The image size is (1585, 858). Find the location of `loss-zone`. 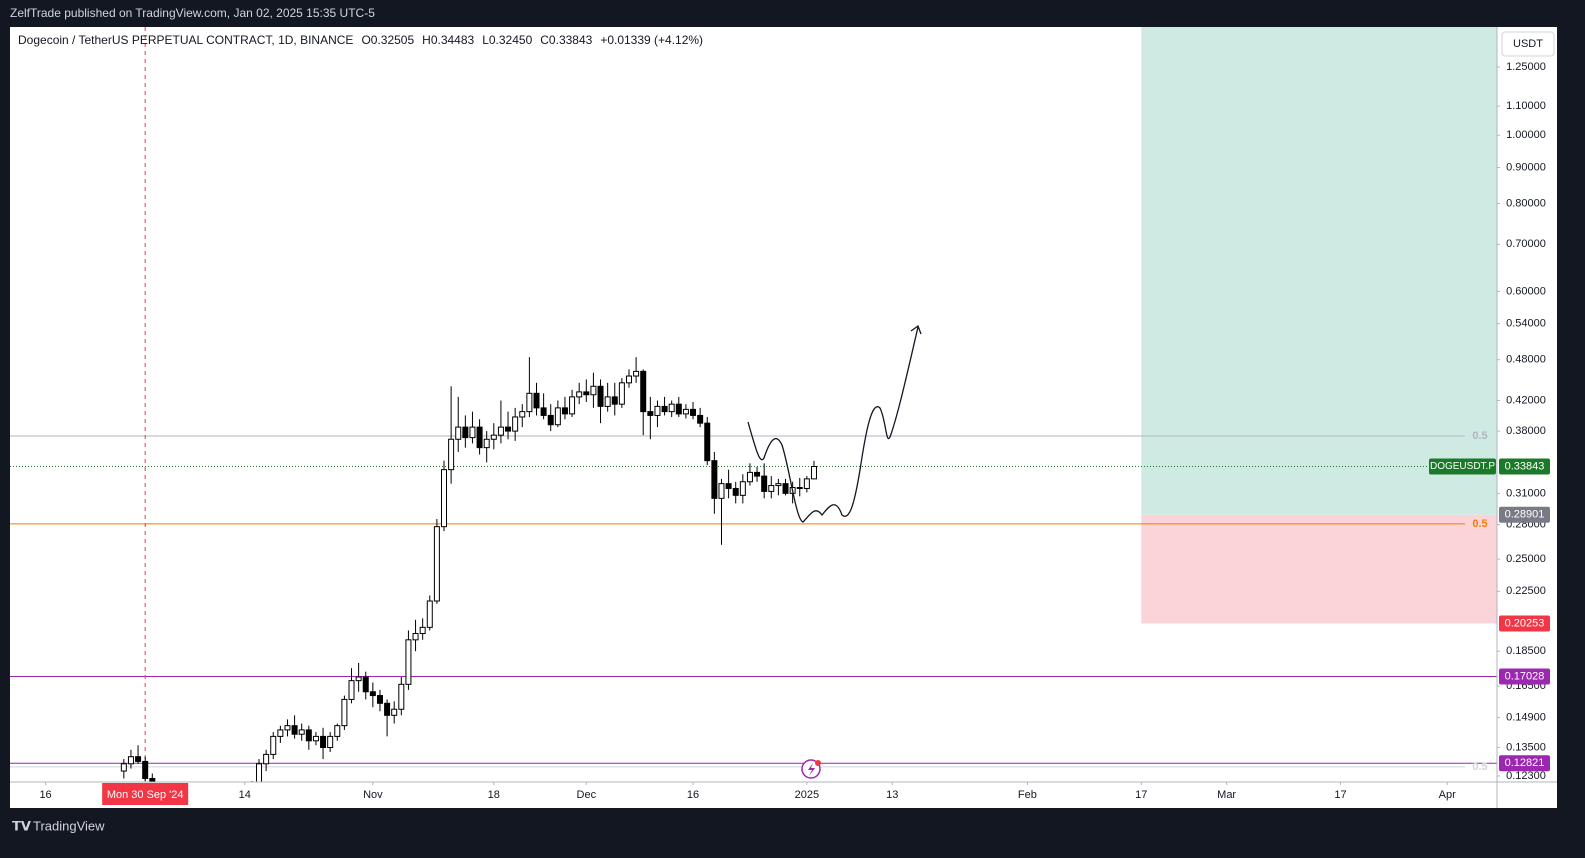

loss-zone is located at coordinates (1319, 569).